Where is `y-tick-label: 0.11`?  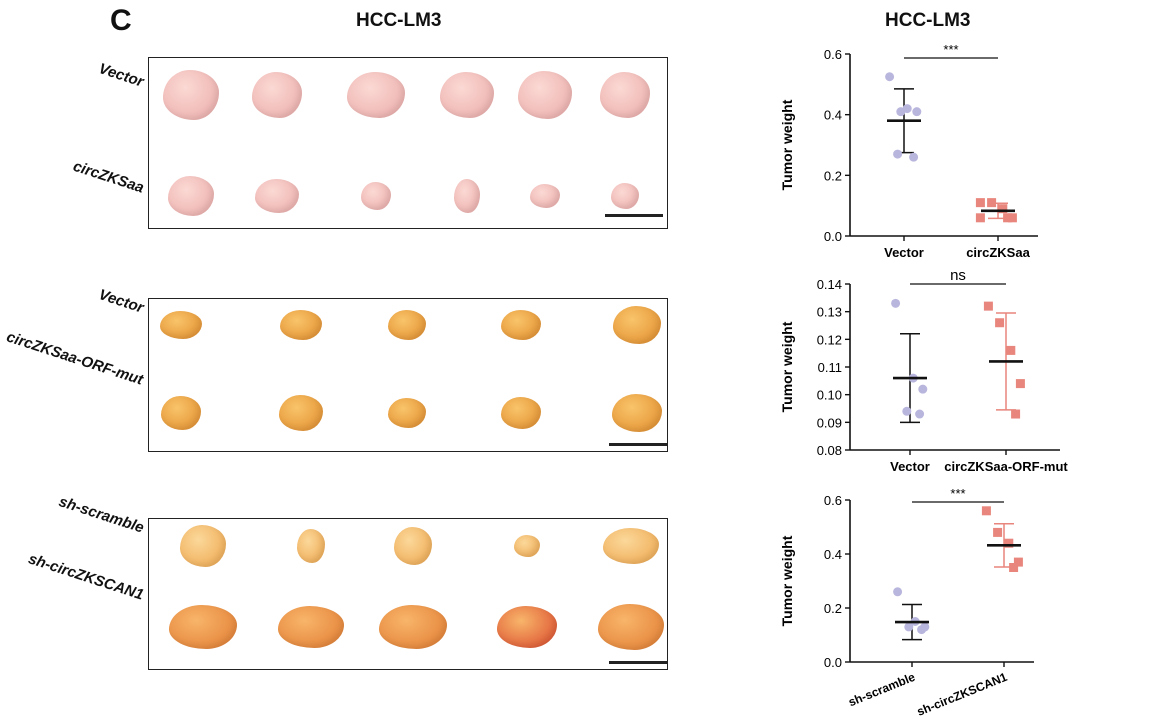
y-tick-label: 0.11 is located at coordinates (830, 367).